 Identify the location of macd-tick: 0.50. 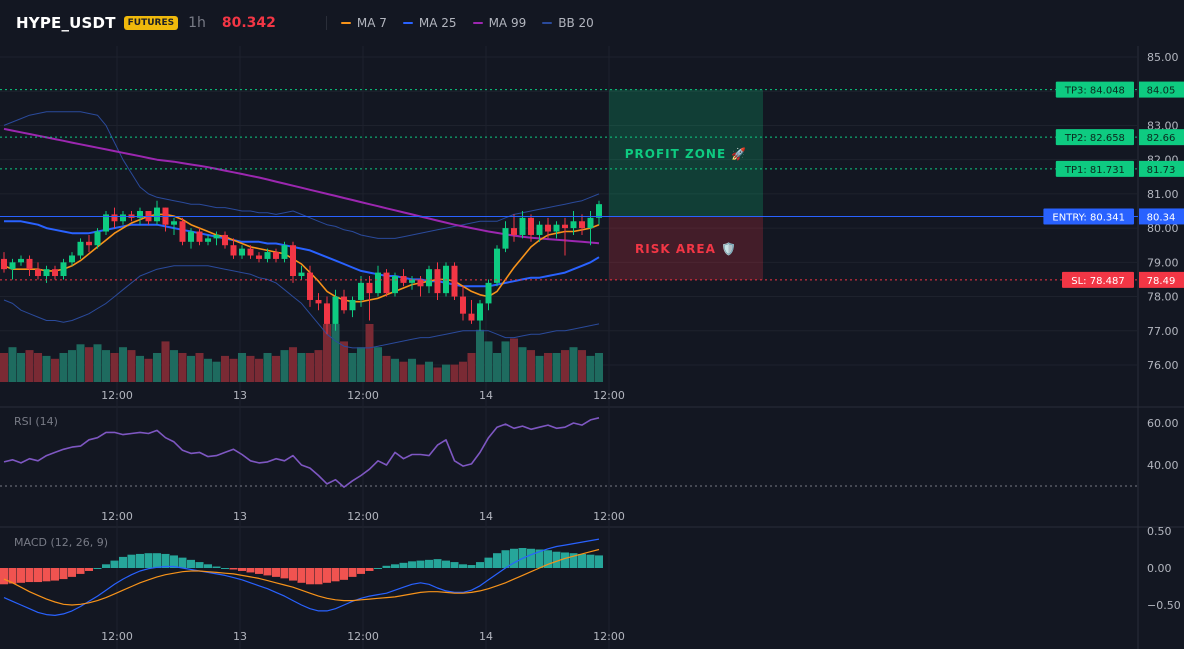
(1159, 531).